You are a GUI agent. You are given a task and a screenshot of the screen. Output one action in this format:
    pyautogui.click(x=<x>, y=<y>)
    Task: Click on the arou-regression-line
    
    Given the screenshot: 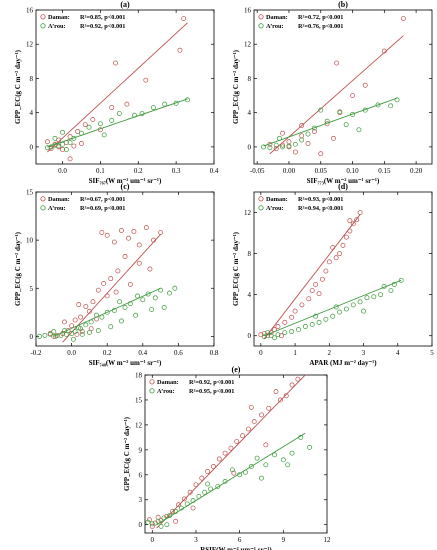 What is the action you would take?
    pyautogui.click(x=231, y=479)
    